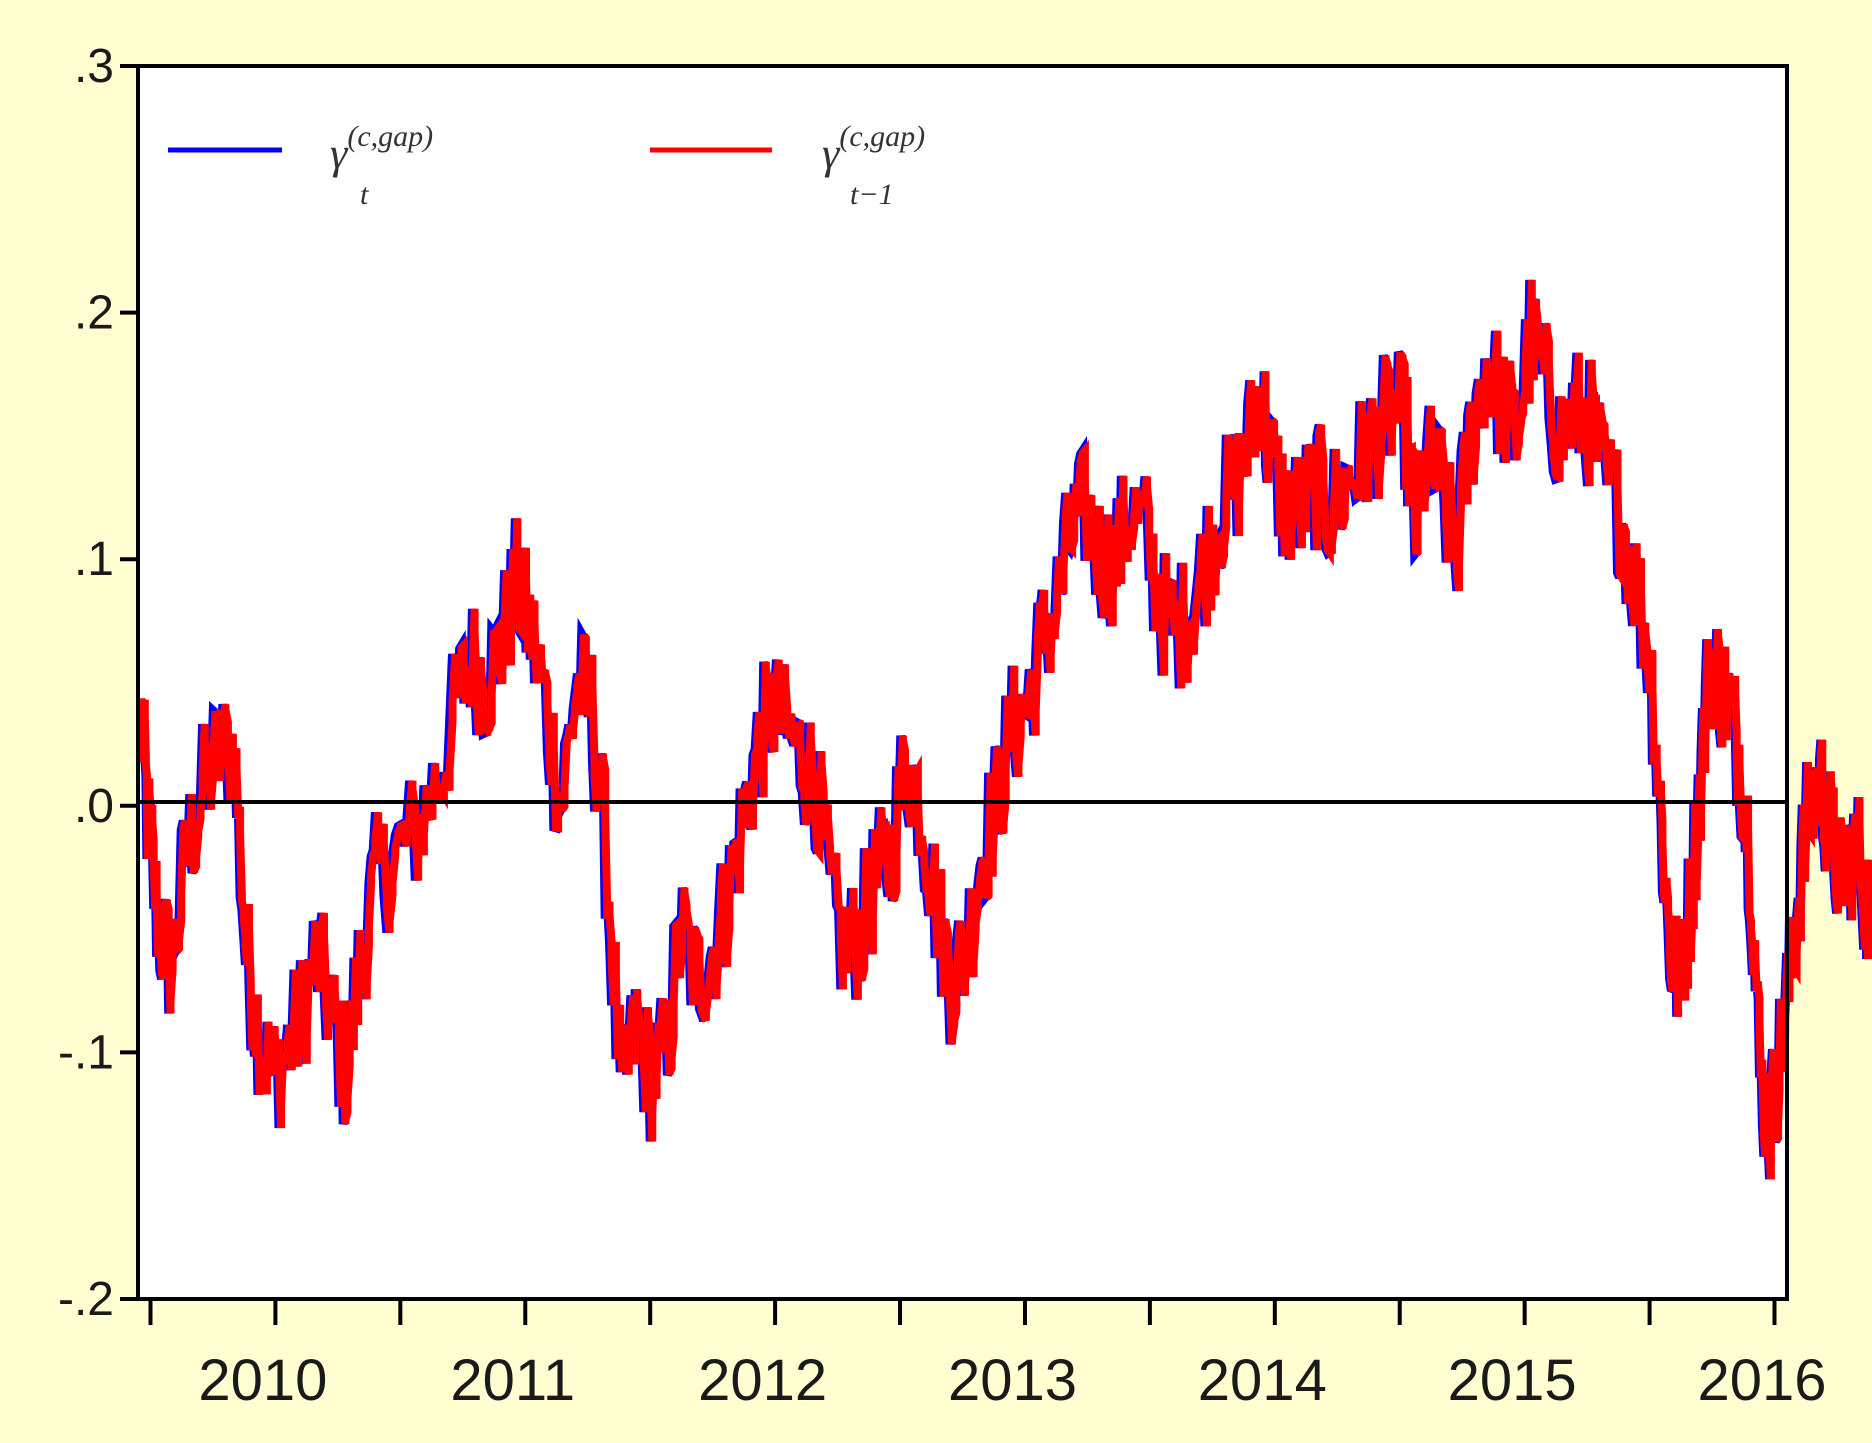 The width and height of the screenshot is (1872, 1443). I want to click on legend-main-series-1: γ, so click(831, 153).